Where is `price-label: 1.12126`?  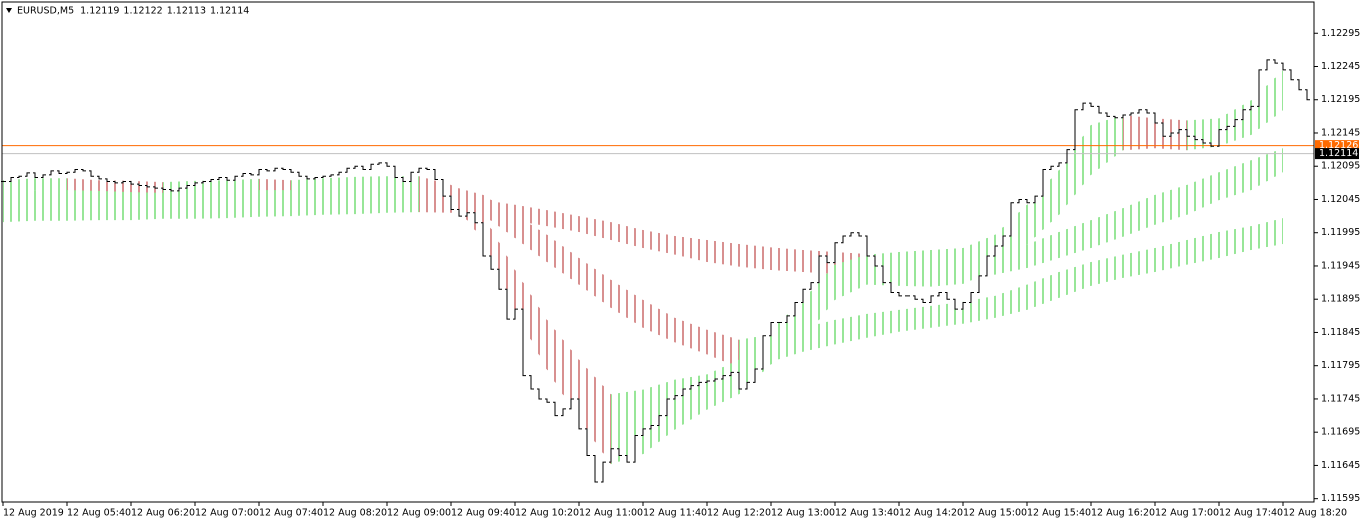 price-label: 1.12126 is located at coordinates (1338, 145).